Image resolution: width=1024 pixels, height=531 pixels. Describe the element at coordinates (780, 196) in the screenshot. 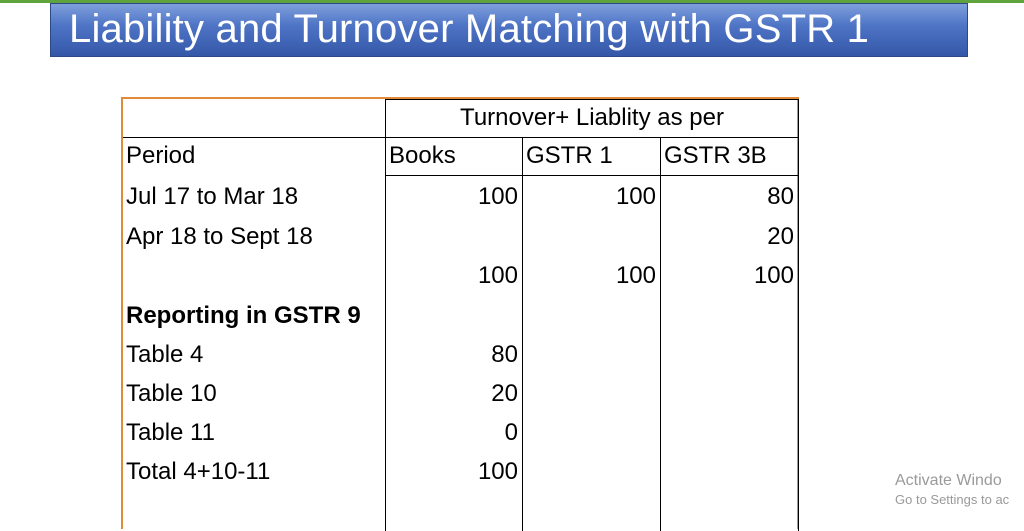

I see `row-gstr3b: 80` at that location.